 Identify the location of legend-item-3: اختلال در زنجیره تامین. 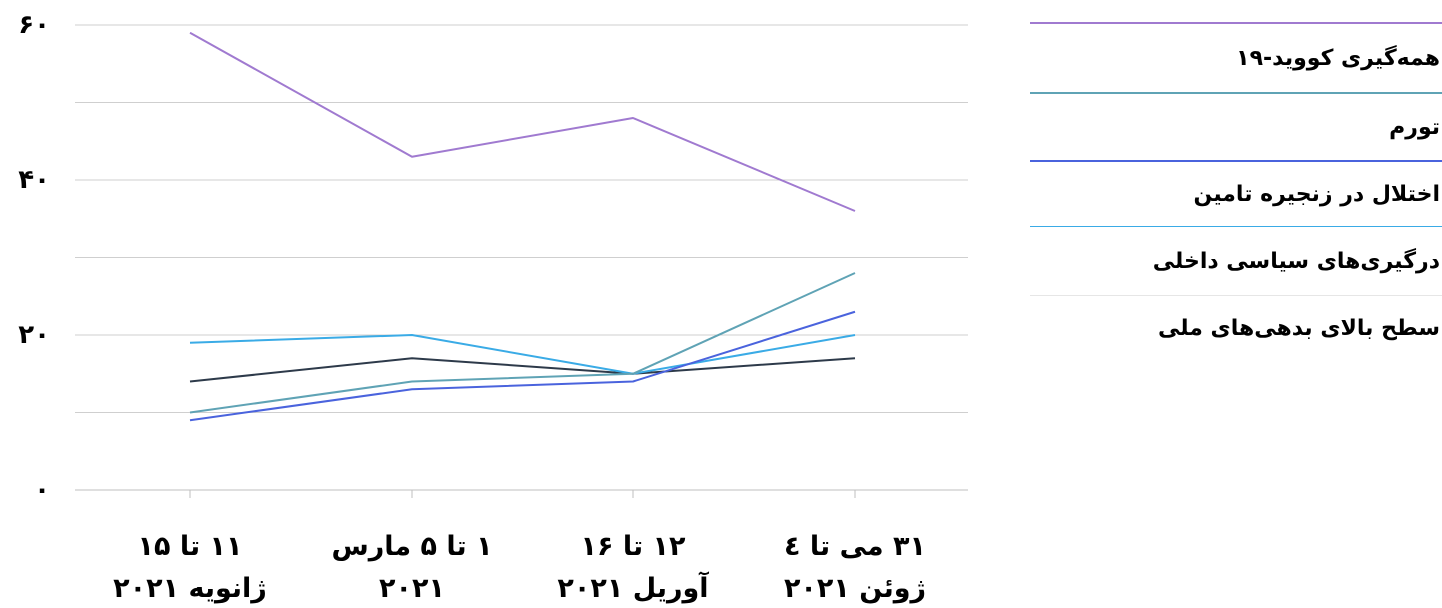
(1236, 193).